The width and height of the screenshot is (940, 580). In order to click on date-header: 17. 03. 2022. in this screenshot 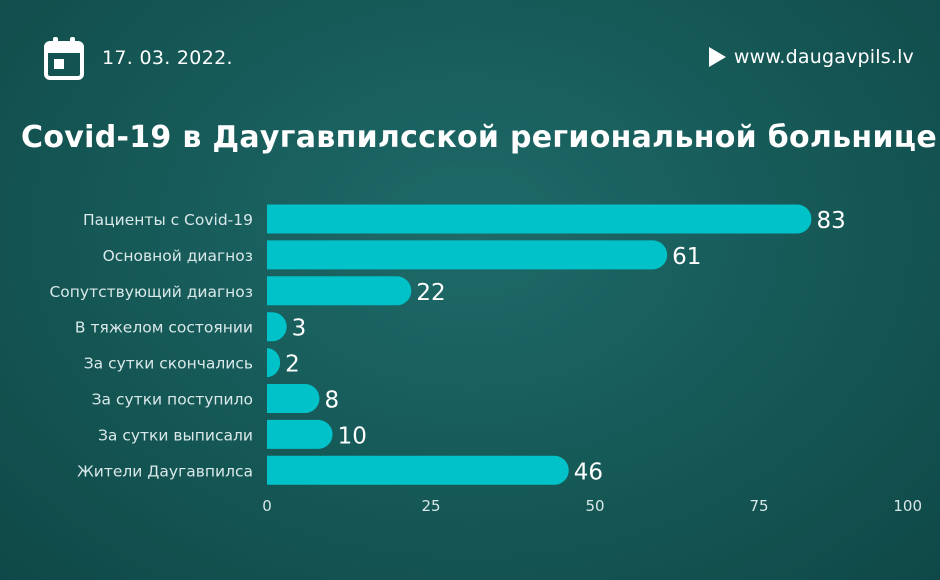, I will do `click(138, 58)`.